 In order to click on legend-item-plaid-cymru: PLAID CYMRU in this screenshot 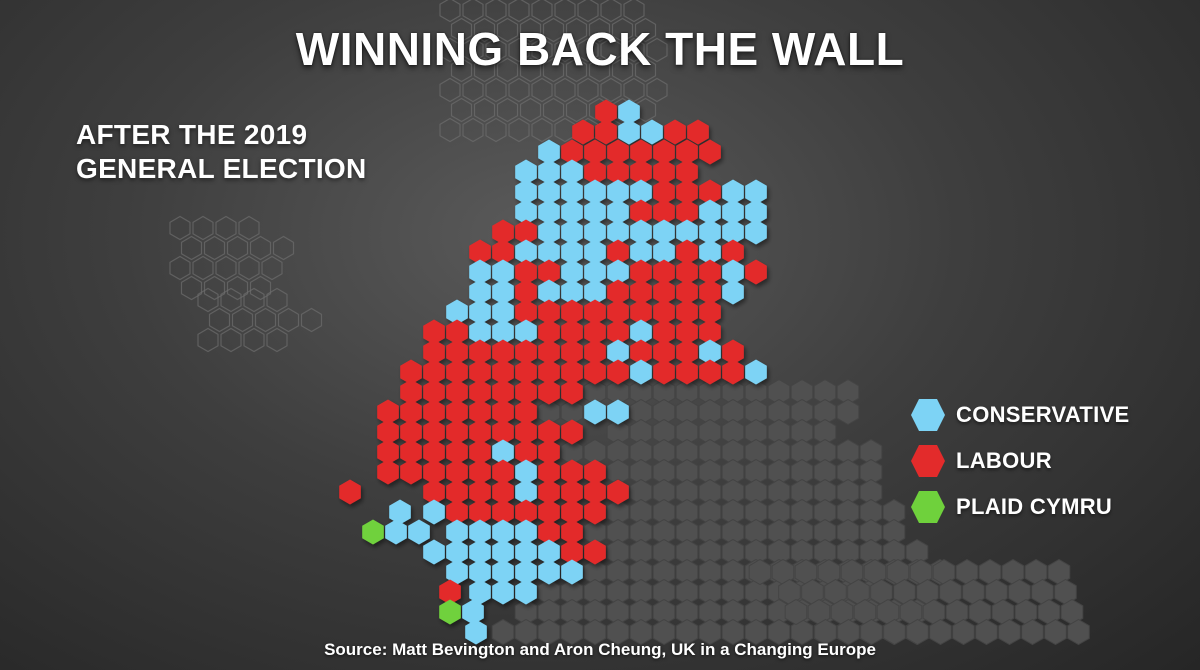, I will do `click(1020, 507)`.